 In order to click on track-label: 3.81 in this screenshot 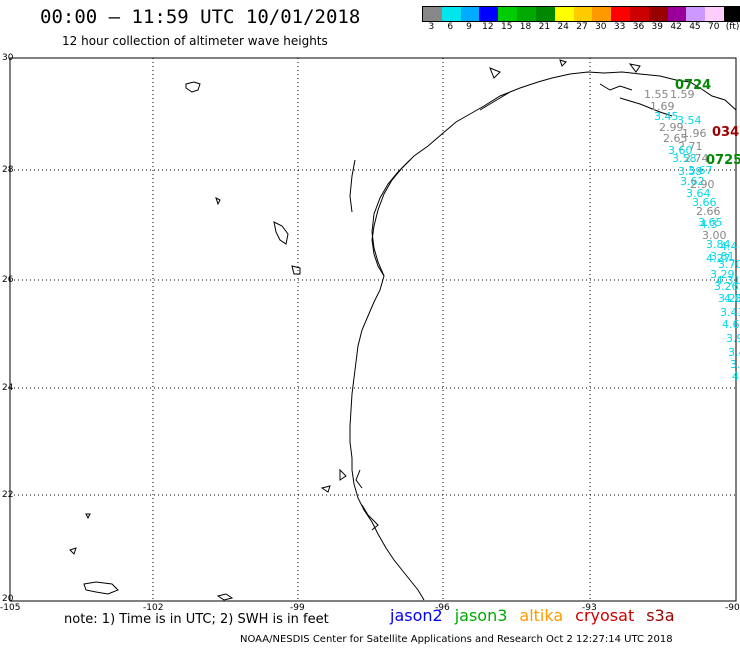, I will do `click(722, 256)`.